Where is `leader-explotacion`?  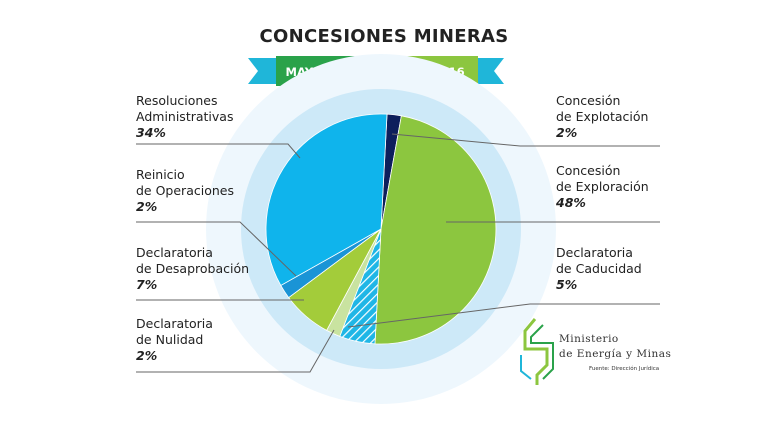
leader-explotacion is located at coordinates (525, 140).